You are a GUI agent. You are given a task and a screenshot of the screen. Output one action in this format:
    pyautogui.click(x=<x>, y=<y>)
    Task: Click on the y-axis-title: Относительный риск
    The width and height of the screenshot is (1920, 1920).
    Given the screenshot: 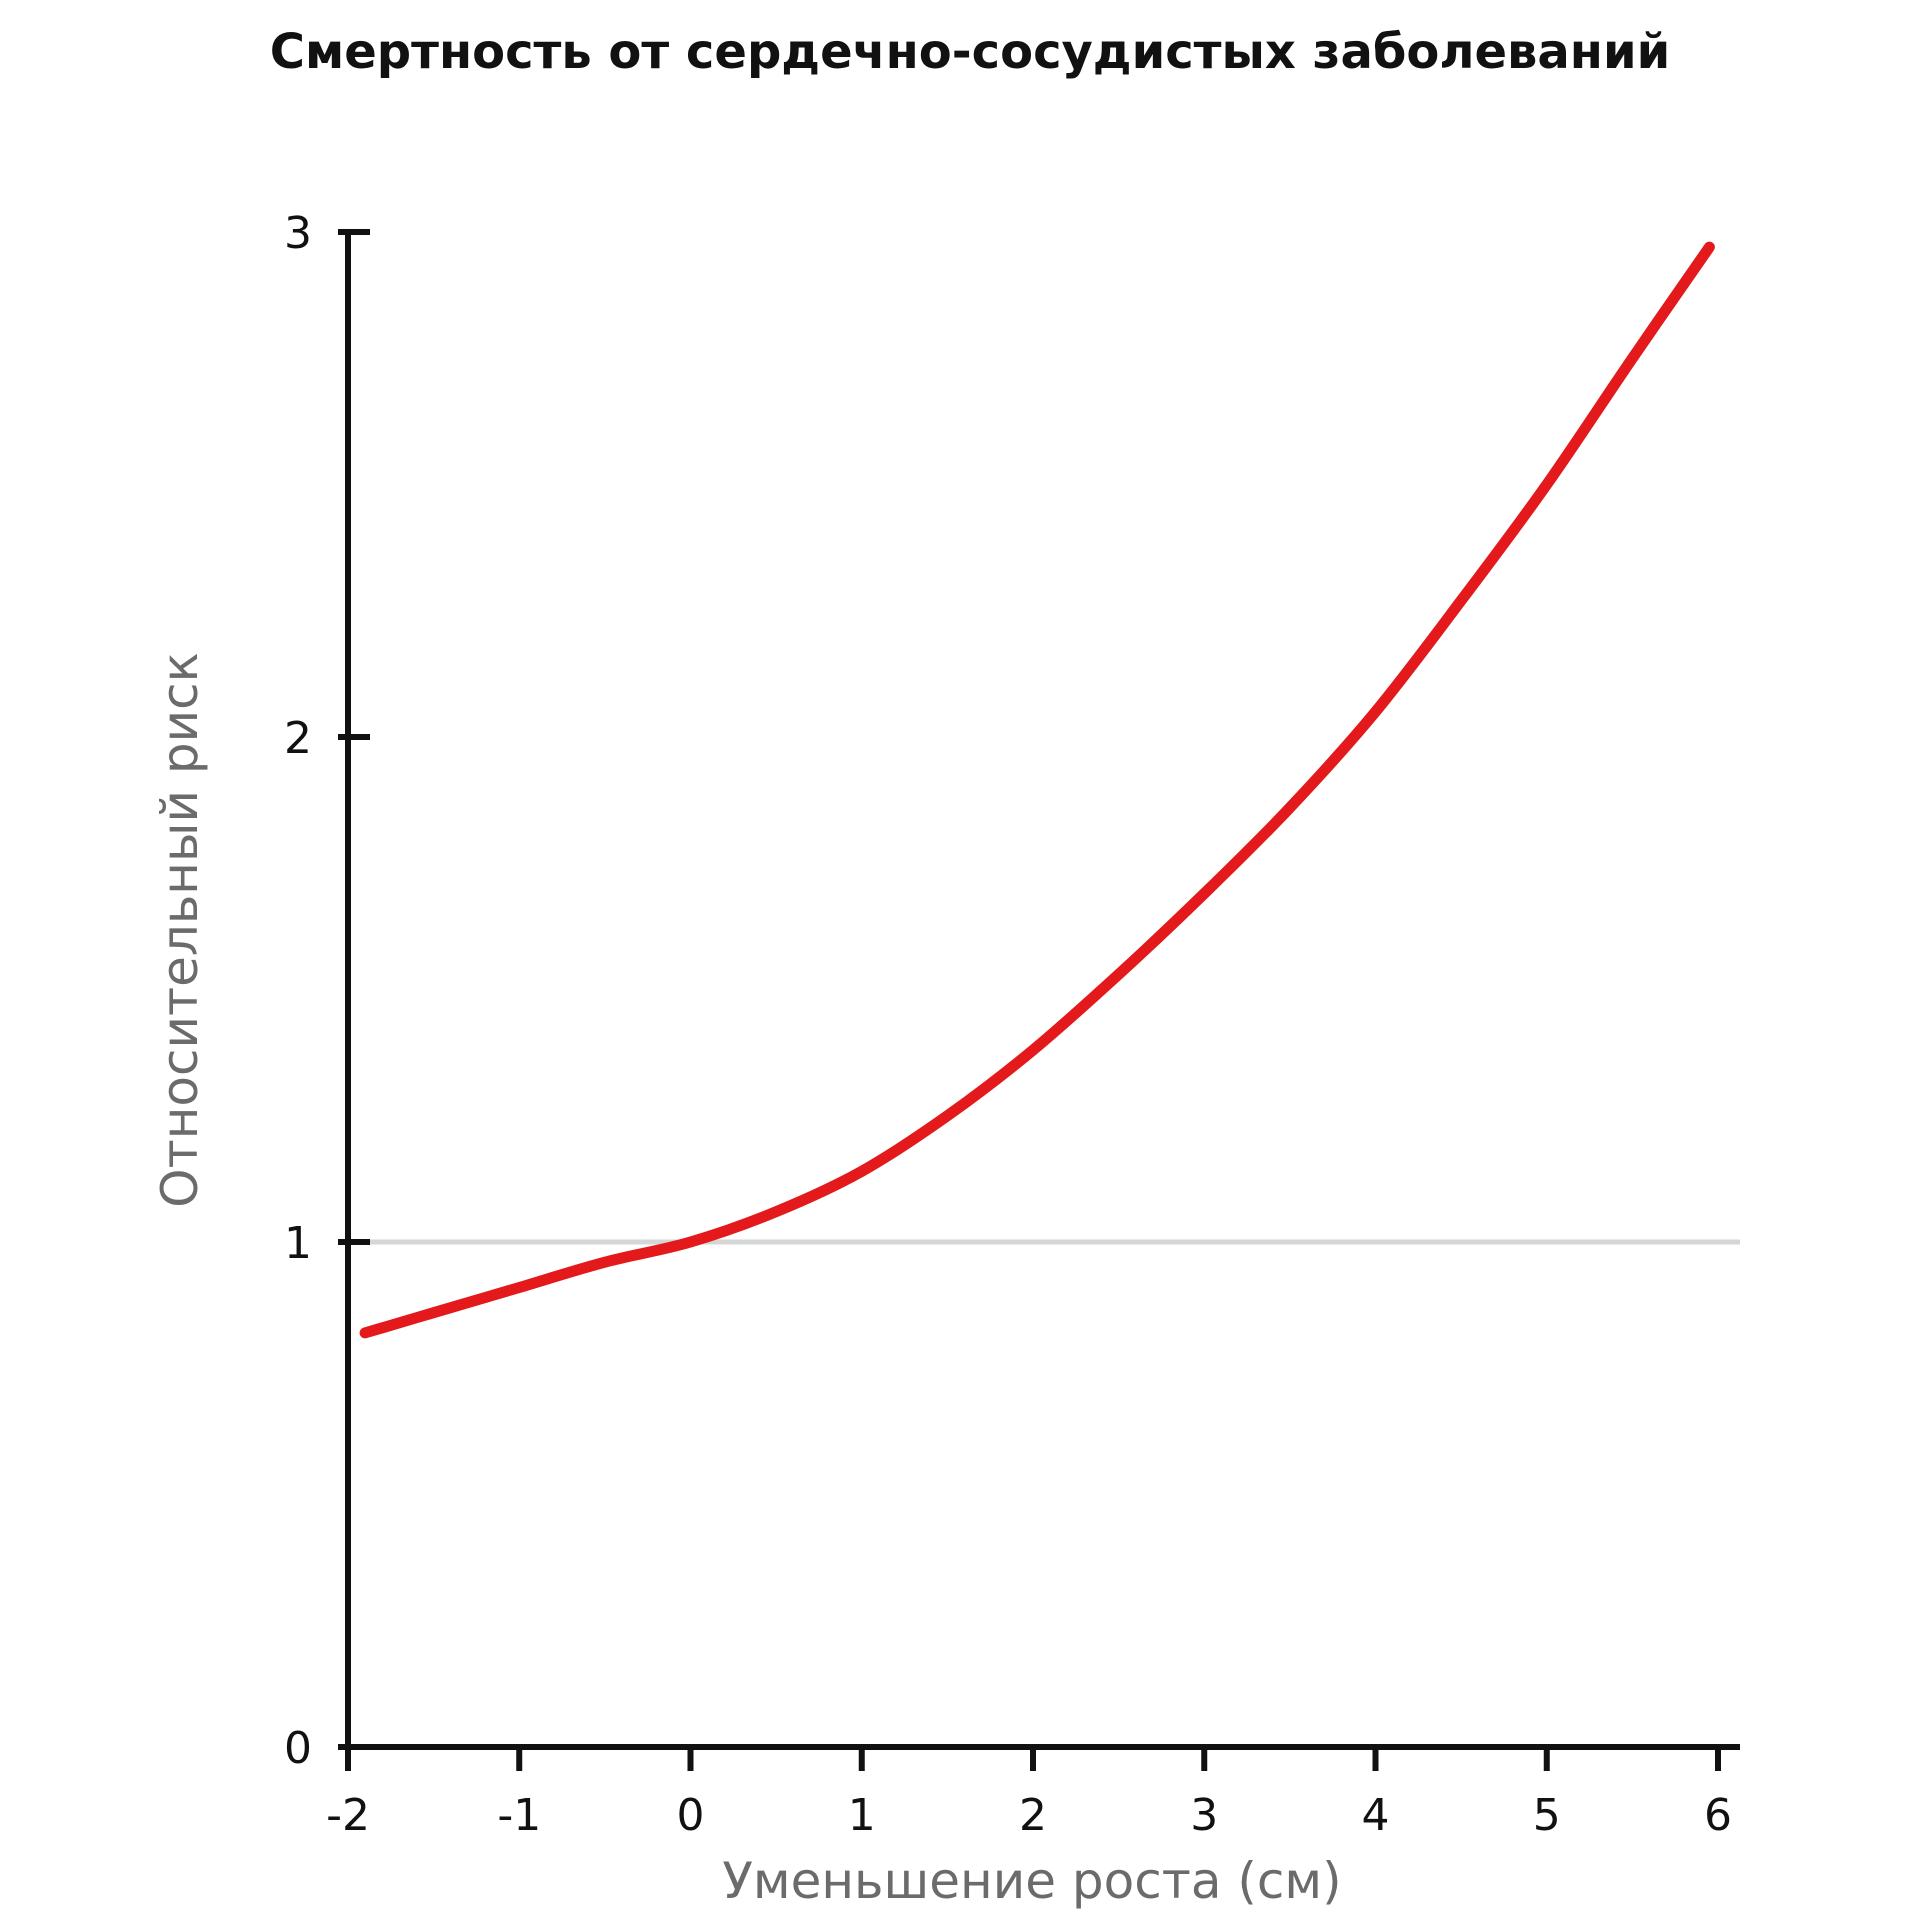 What is the action you would take?
    pyautogui.click(x=180, y=930)
    